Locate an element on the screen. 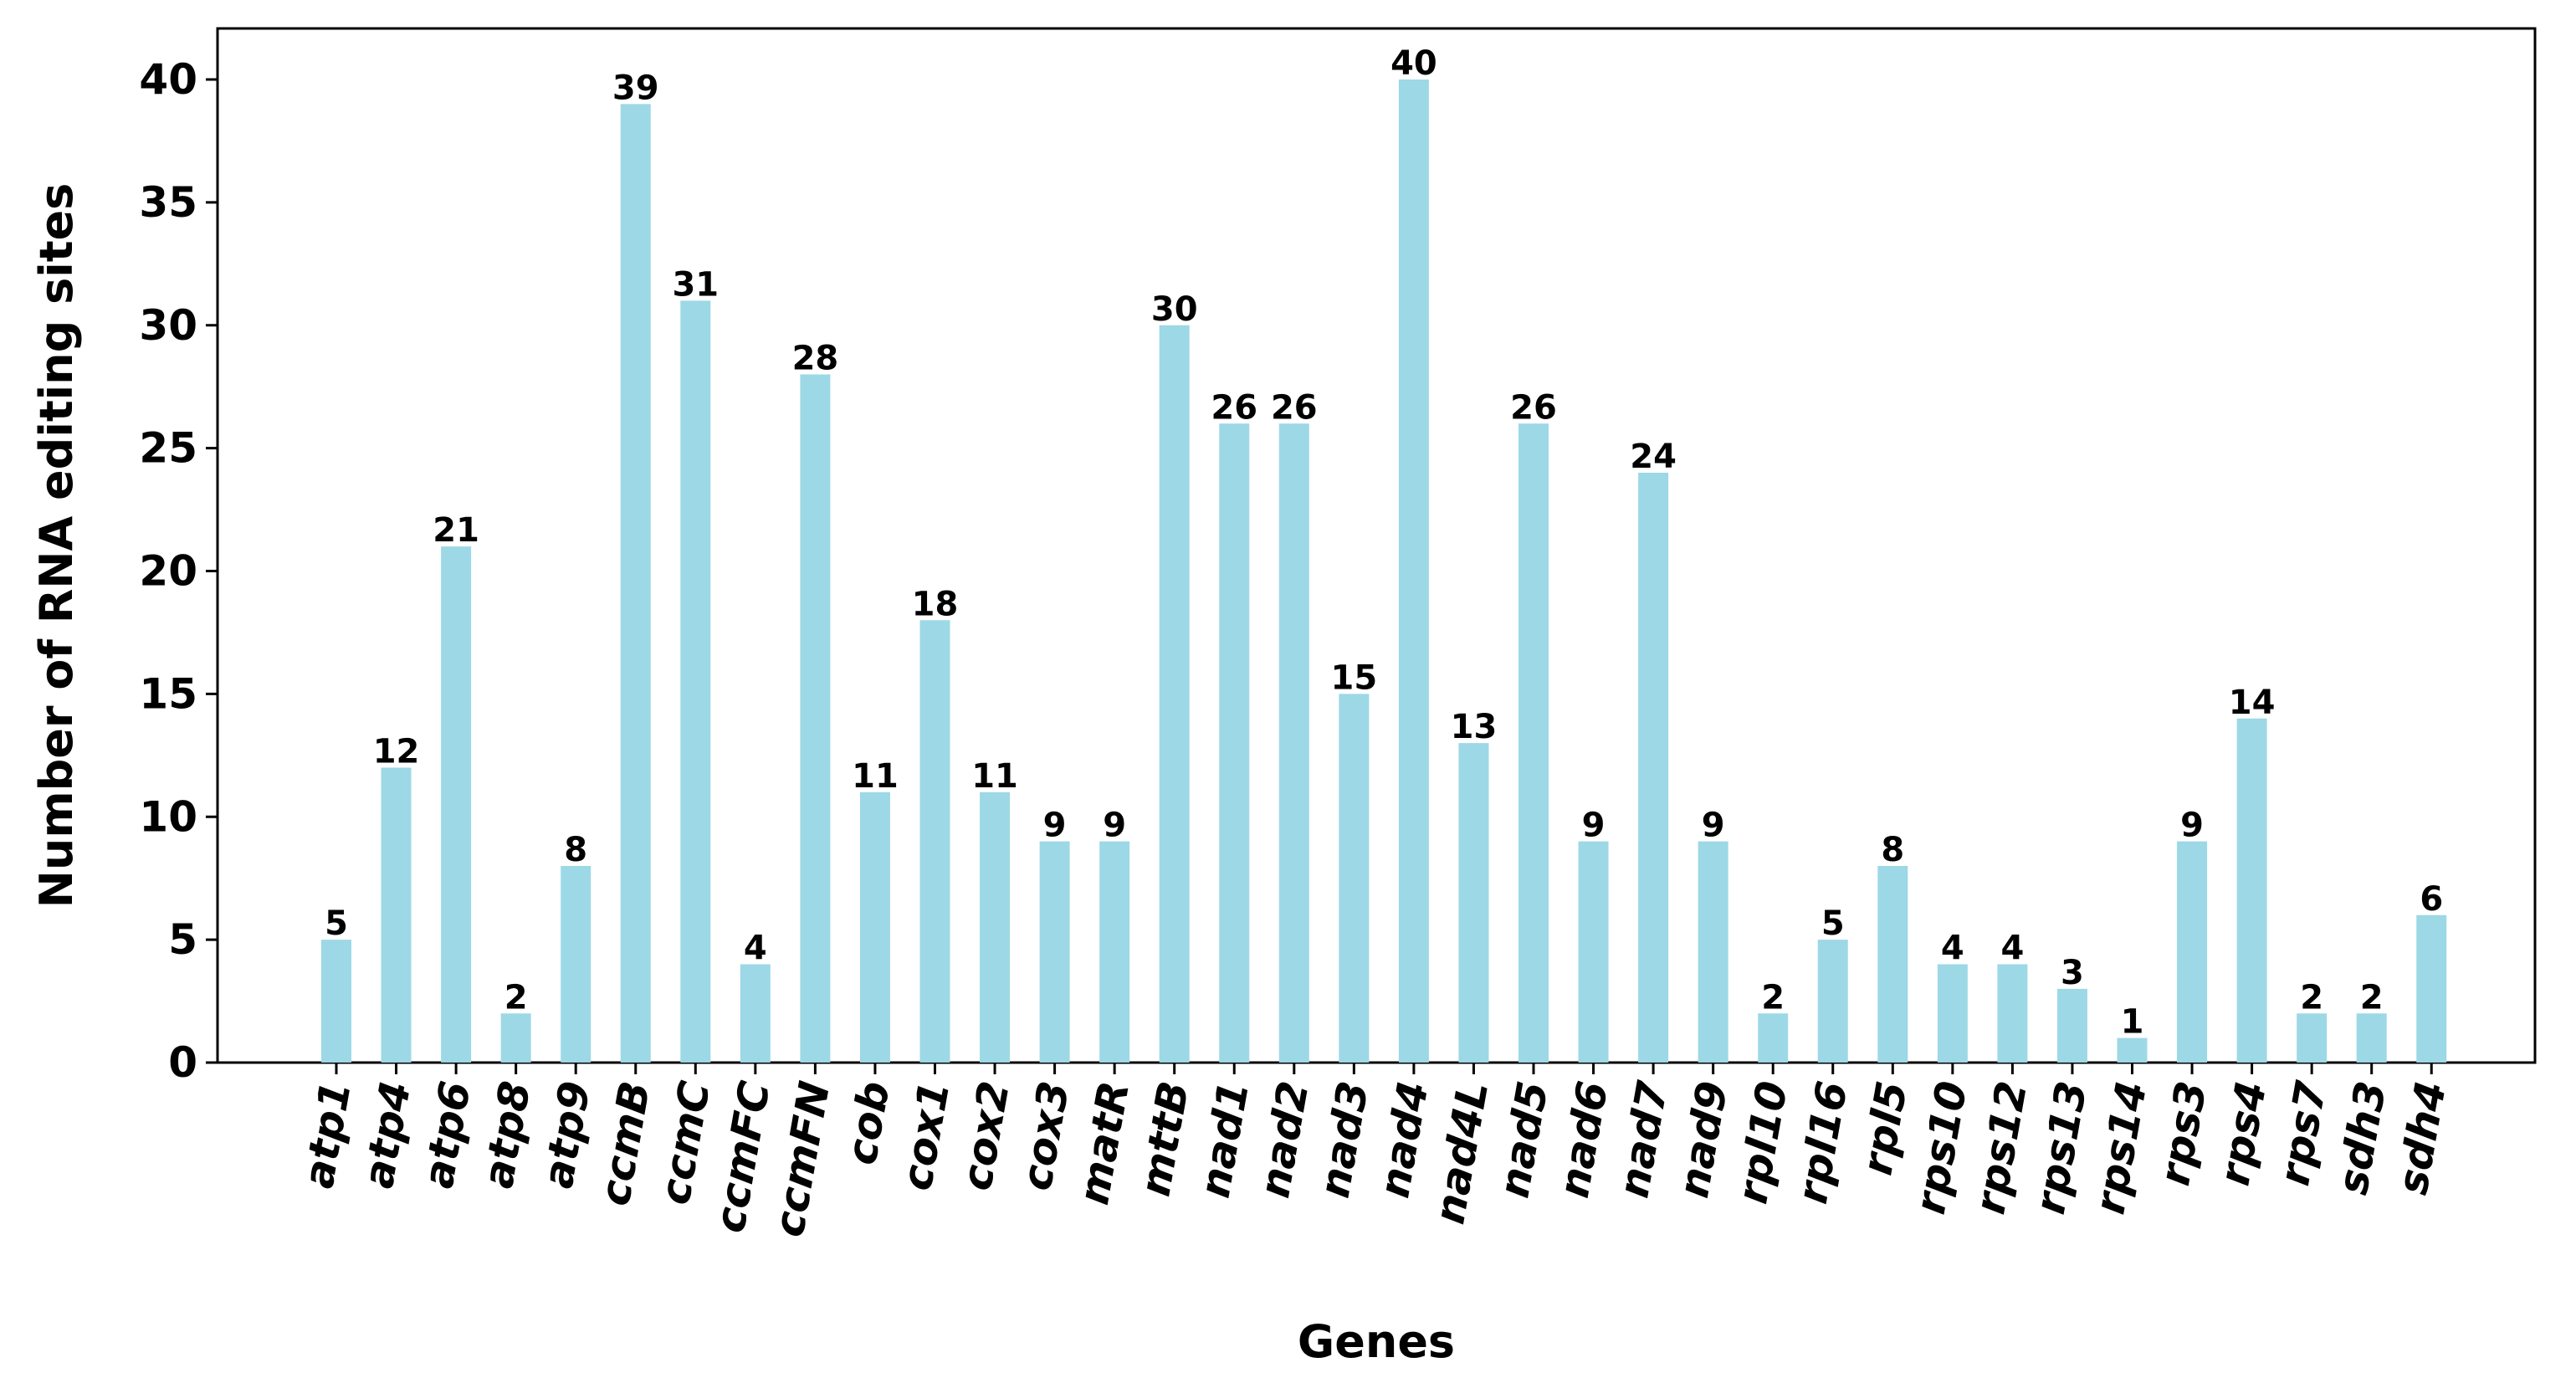  bar-nad5 is located at coordinates (1534, 743).